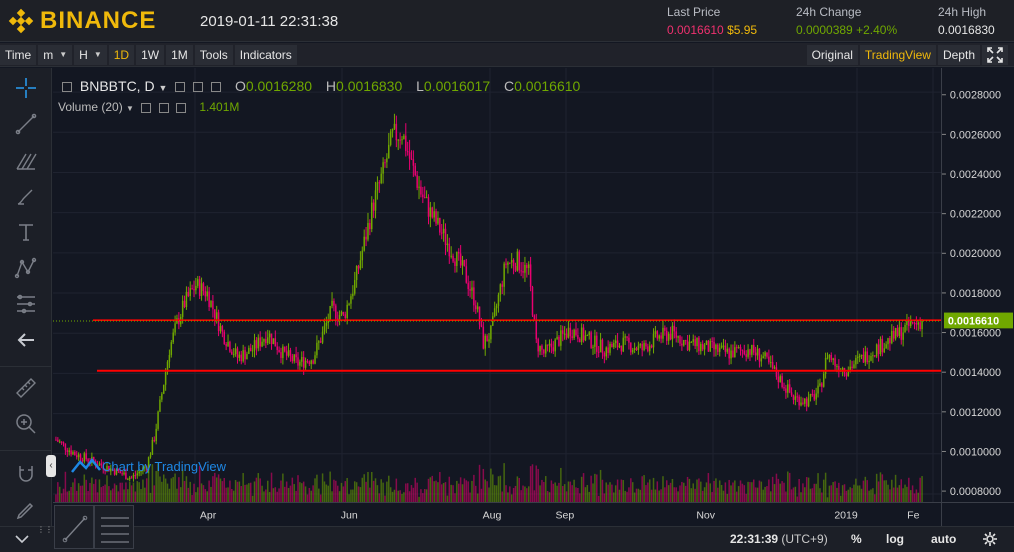 The height and width of the screenshot is (552, 1014). I want to click on crosshair-tool, so click(26, 88).